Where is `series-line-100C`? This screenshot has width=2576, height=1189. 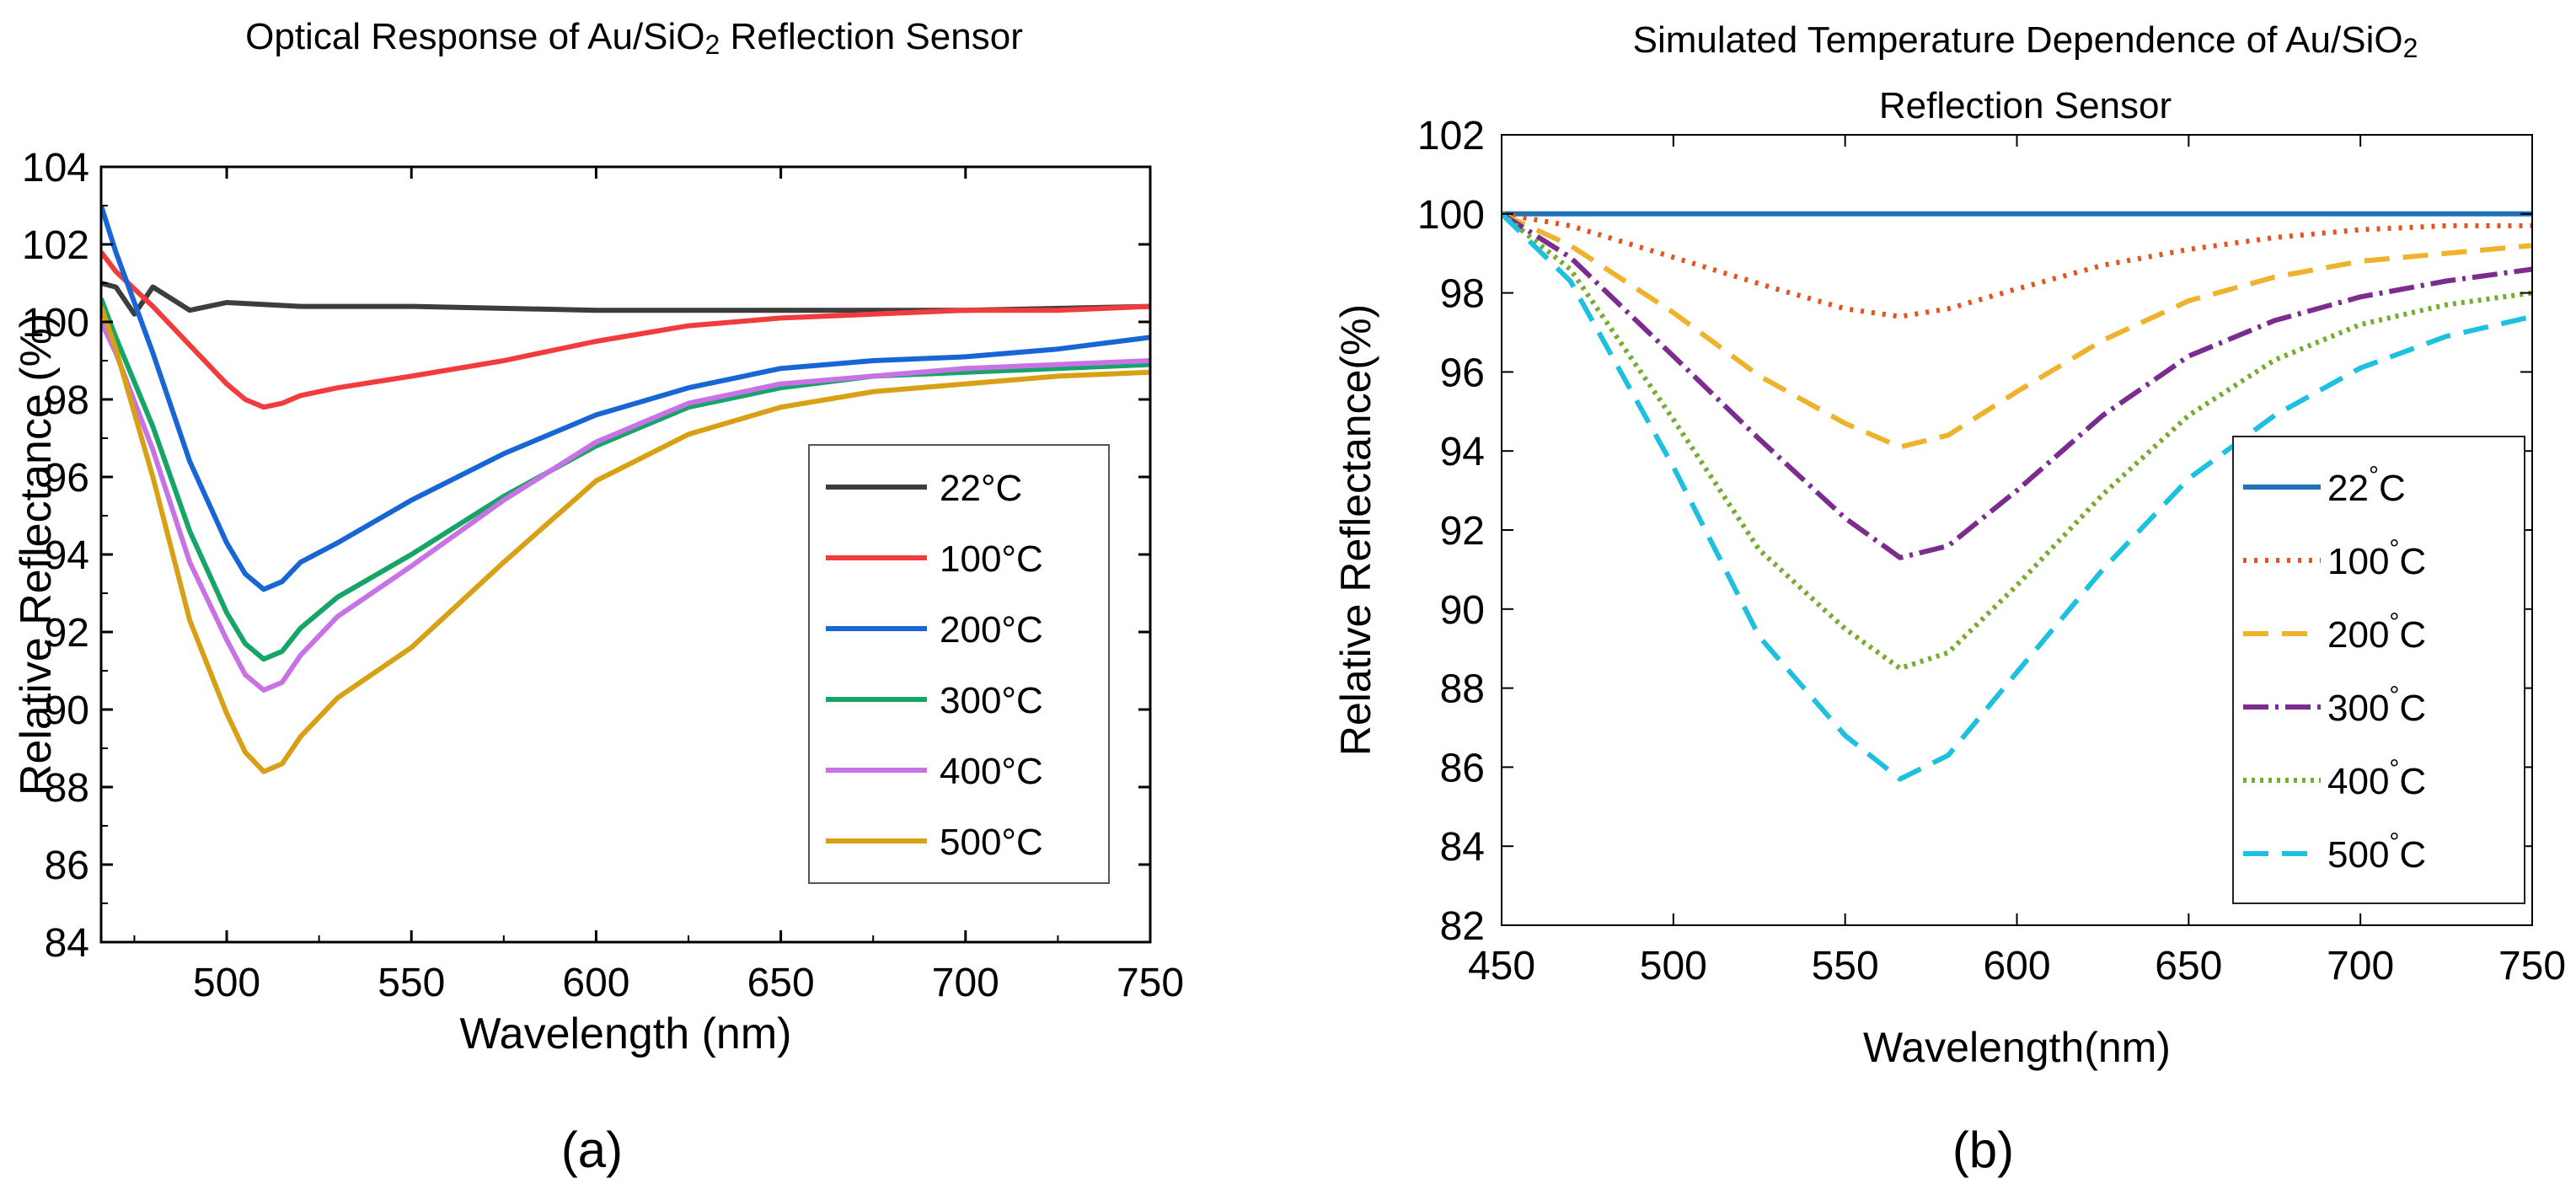
series-line-100C is located at coordinates (2017, 265).